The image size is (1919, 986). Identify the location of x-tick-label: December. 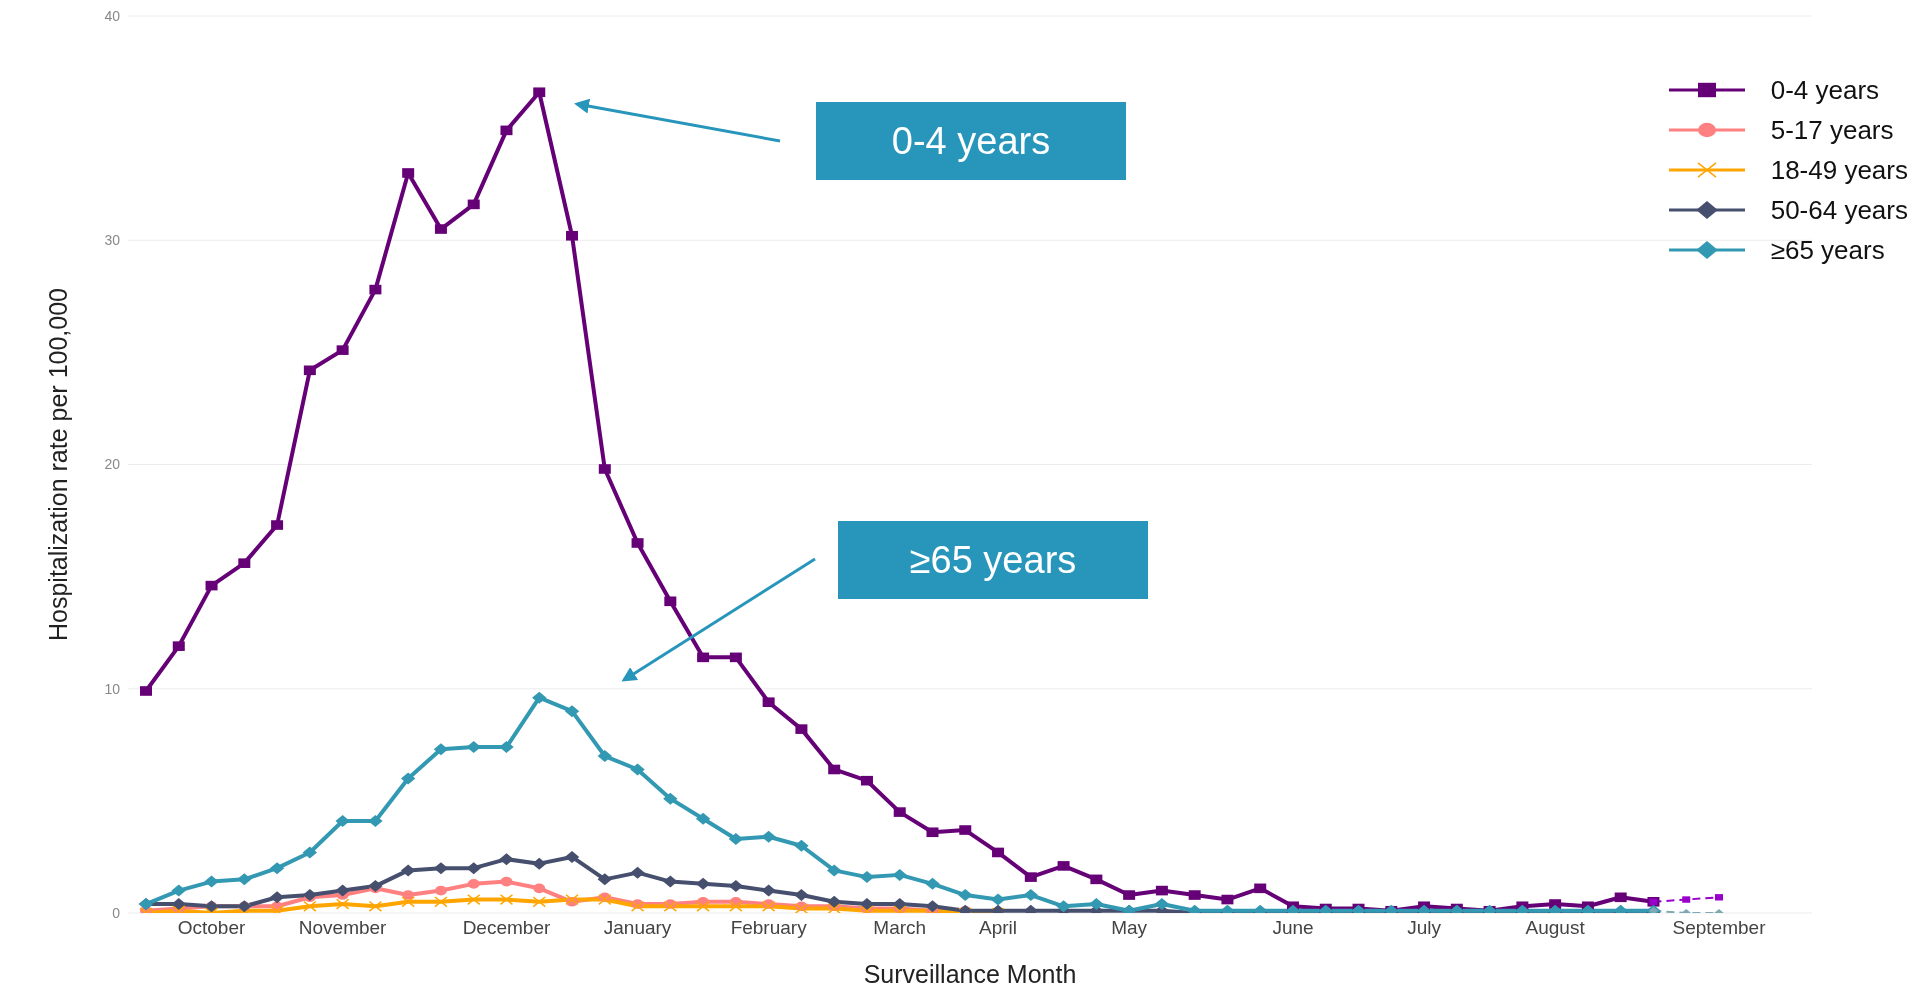
(506, 928).